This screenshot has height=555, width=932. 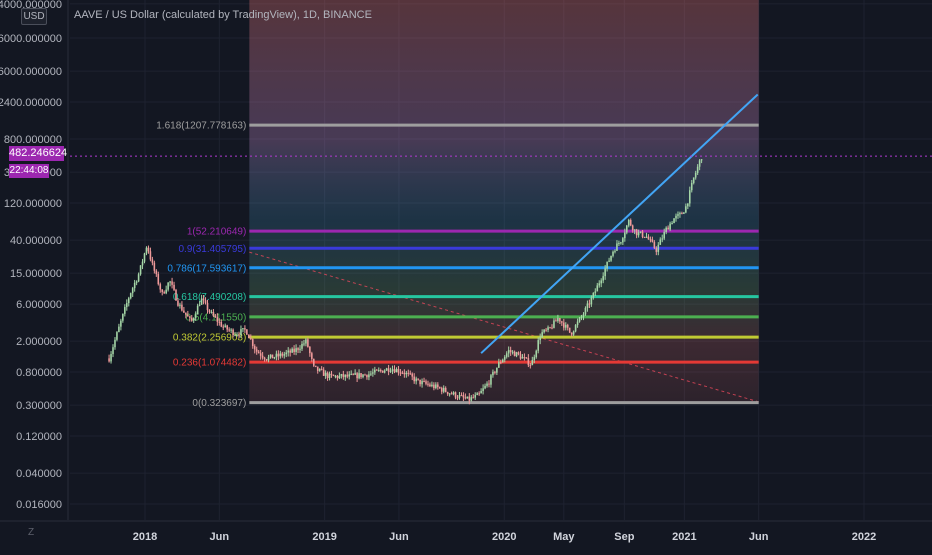 What do you see at coordinates (209, 338) in the screenshot?
I see `fib-level-label: 0.382(2.256903)` at bounding box center [209, 338].